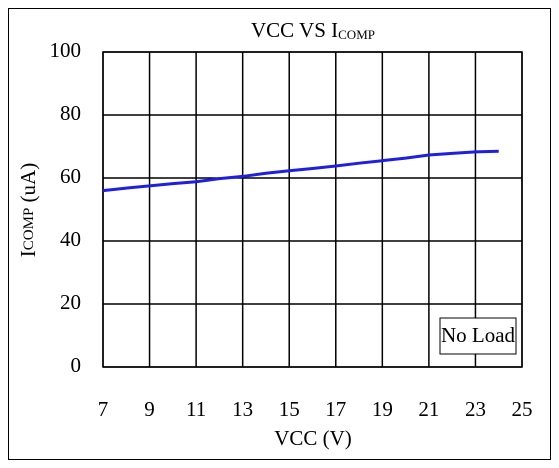 The image size is (559, 468). Describe the element at coordinates (28, 210) in the screenshot. I see `y-axis-label: ICOMP (uA)` at that location.